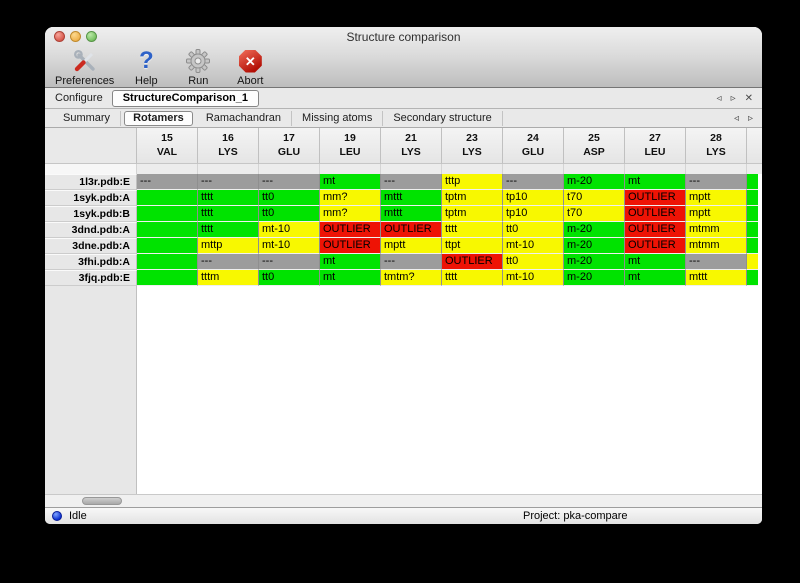 This screenshot has width=800, height=583. Describe the element at coordinates (87, 118) in the screenshot. I see `tab-summary: Summary` at that location.